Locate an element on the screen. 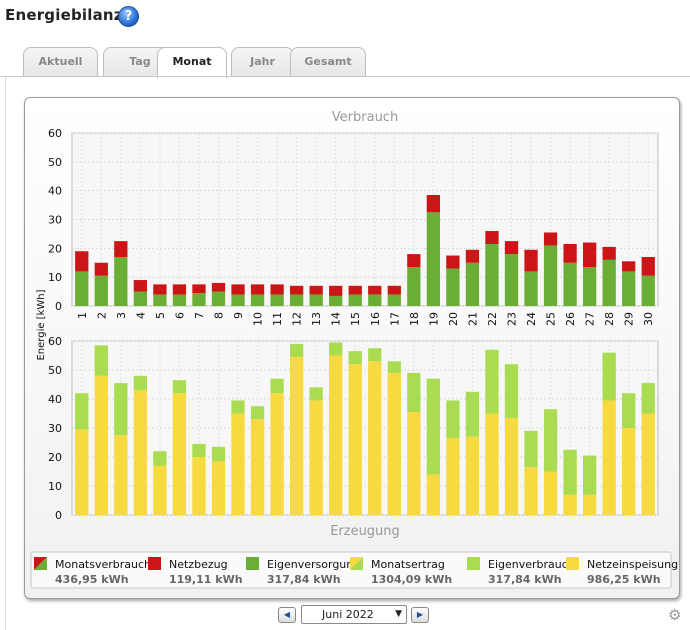 This screenshot has height=630, width=690. tab-gesamt: Gesamt is located at coordinates (328, 61).